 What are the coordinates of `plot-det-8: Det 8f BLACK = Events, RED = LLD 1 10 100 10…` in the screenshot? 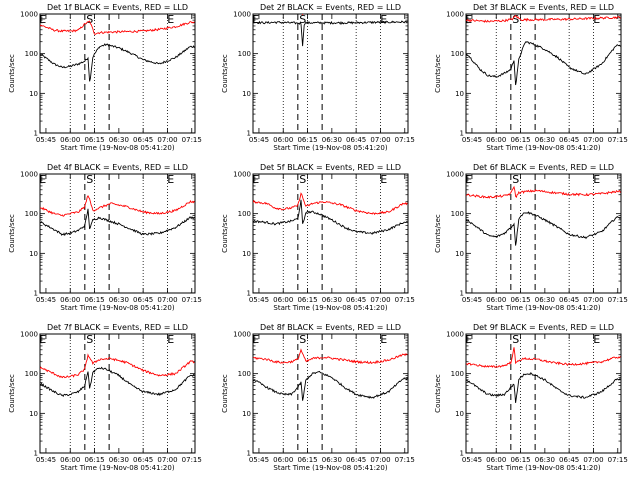 It's located at (318, 397).